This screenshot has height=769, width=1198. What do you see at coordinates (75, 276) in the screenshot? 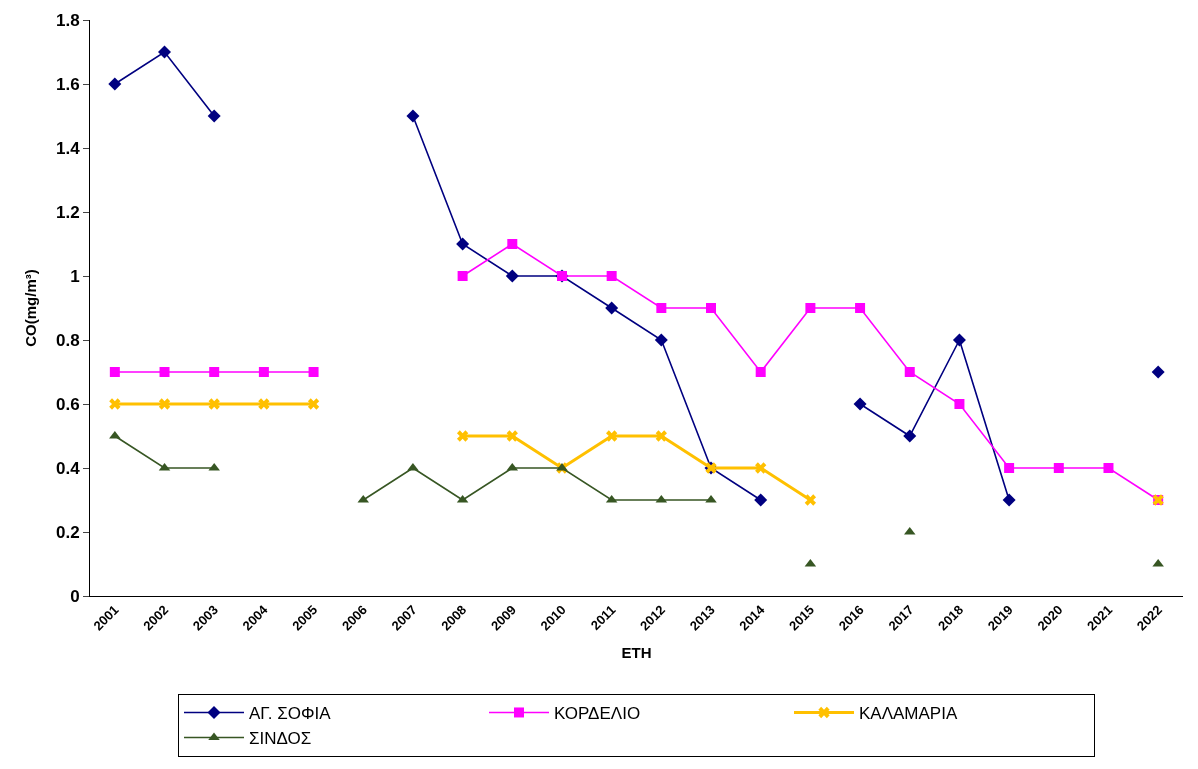
I see `y-tick-label: 1` at bounding box center [75, 276].